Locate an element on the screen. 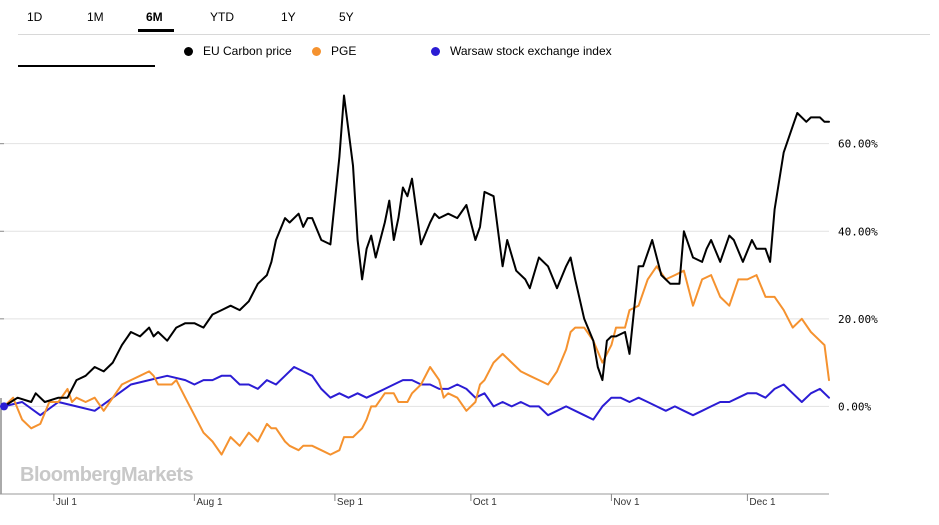 This screenshot has width=939, height=525. series-line-warsaw-stock-exchange-index is located at coordinates (416, 393).